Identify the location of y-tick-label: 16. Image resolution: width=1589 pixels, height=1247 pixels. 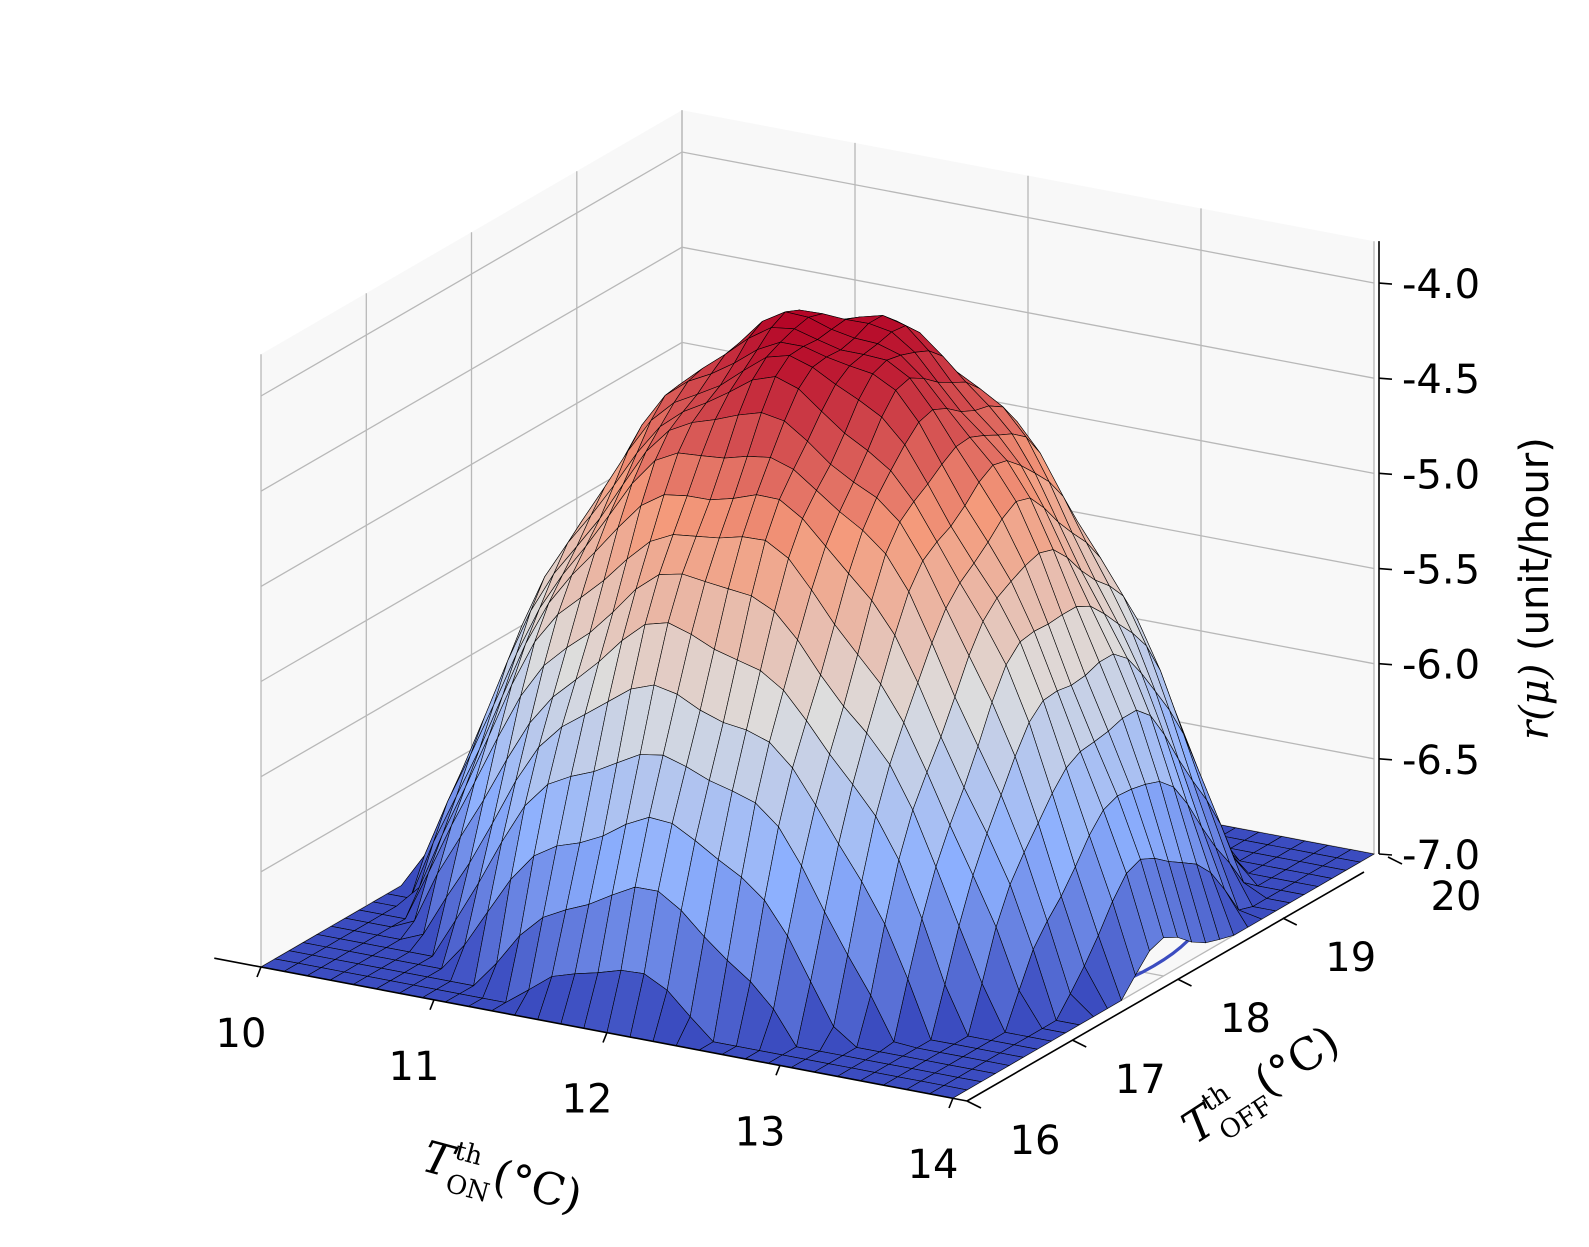
(1035, 1141).